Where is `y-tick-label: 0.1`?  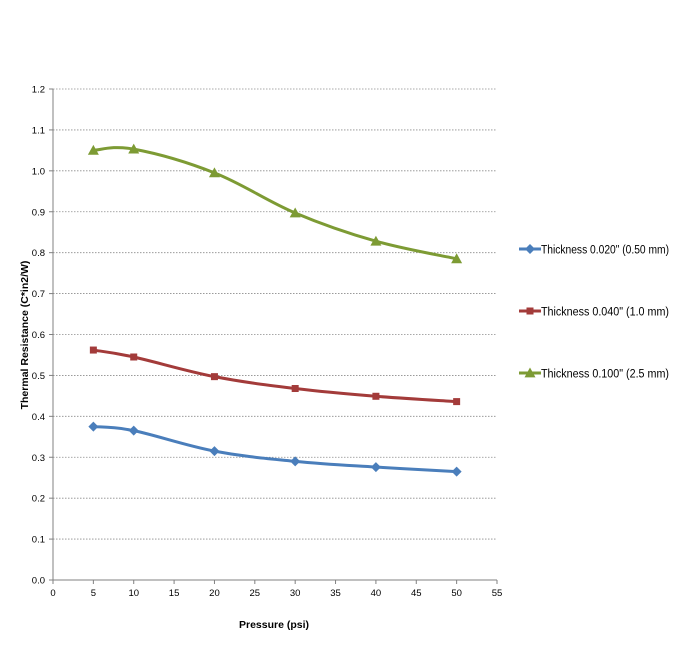 y-tick-label: 0.1 is located at coordinates (38, 540).